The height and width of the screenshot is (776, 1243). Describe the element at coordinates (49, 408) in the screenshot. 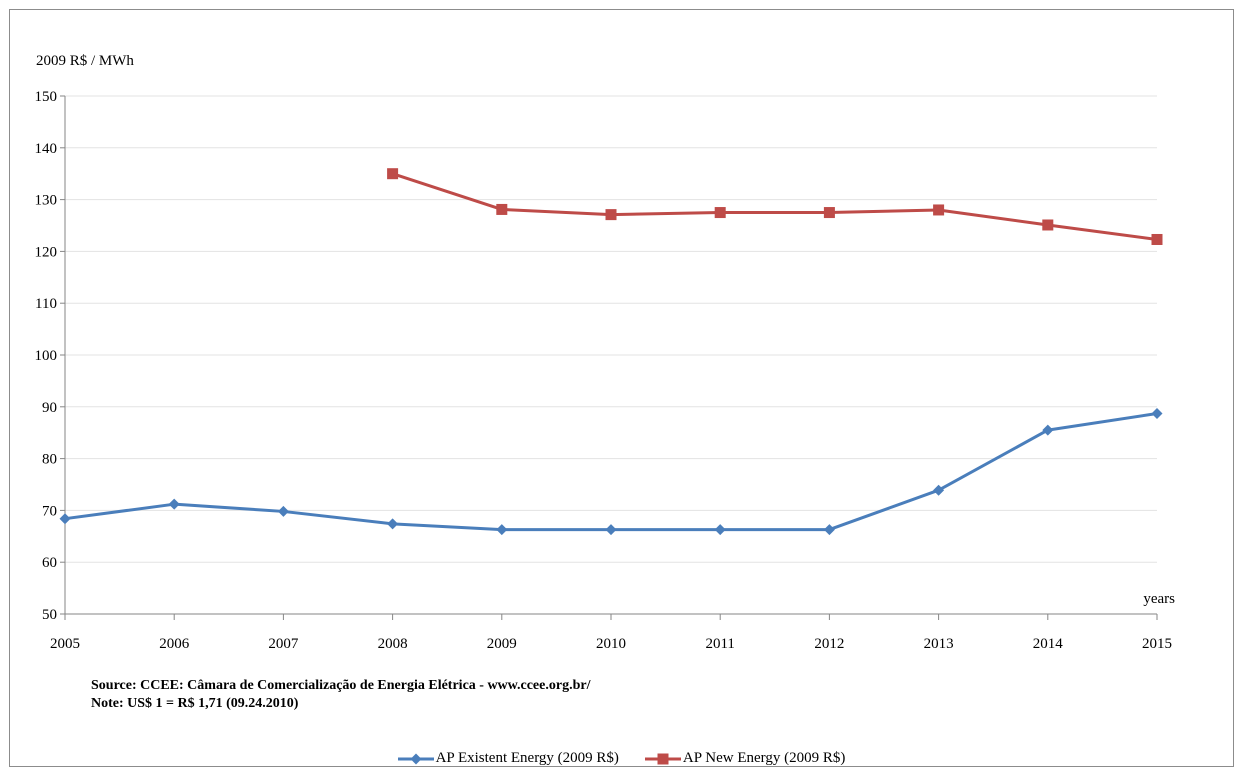

I see `y-tick-label: 90` at that location.